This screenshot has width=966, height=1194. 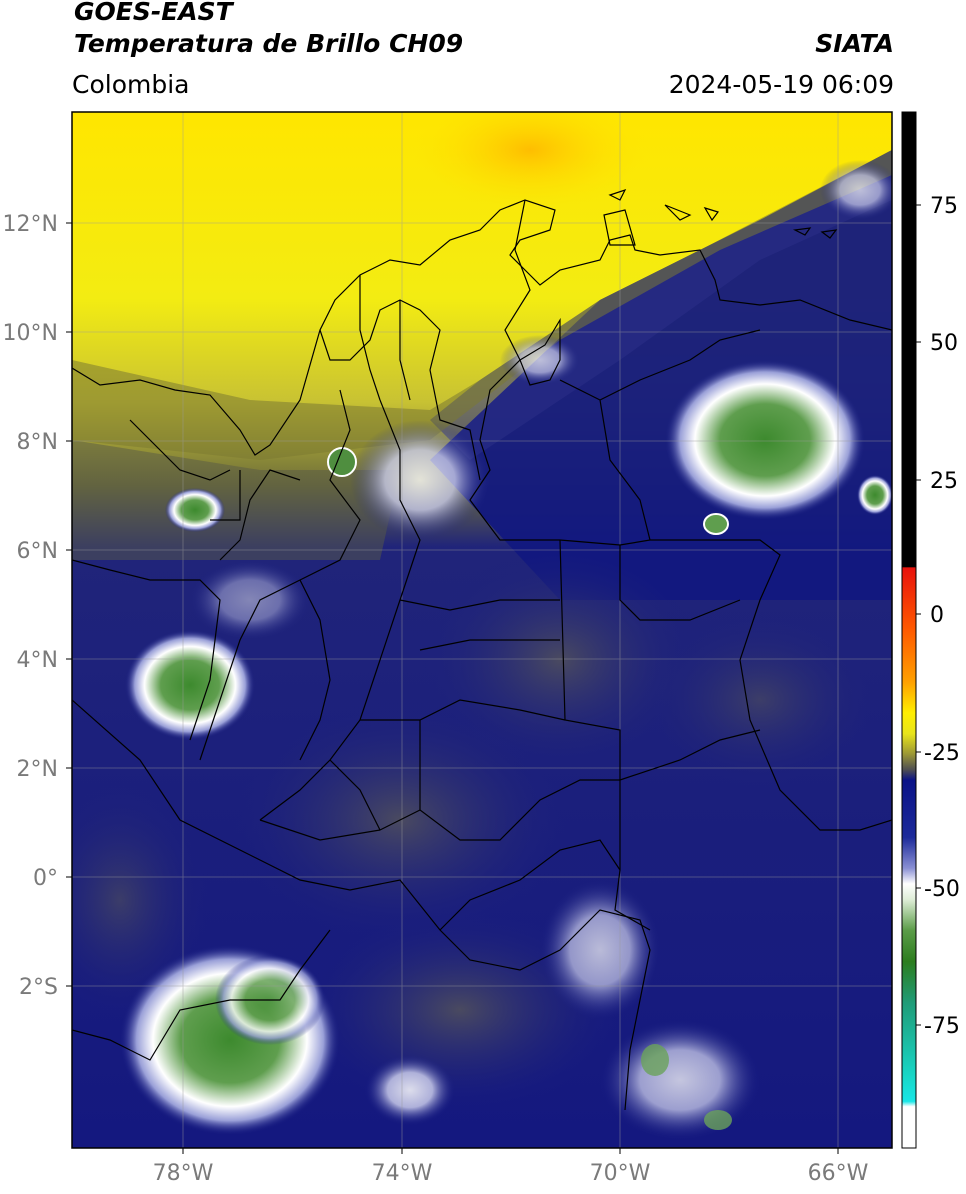 What do you see at coordinates (269, 43) in the screenshot?
I see `product-name: Temperatura de Brillo CH09` at bounding box center [269, 43].